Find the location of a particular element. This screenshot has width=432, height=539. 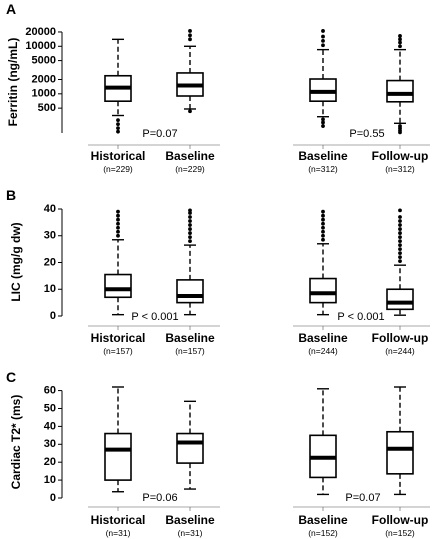

y-tick-label: 10000 is located at coordinates (40, 46).